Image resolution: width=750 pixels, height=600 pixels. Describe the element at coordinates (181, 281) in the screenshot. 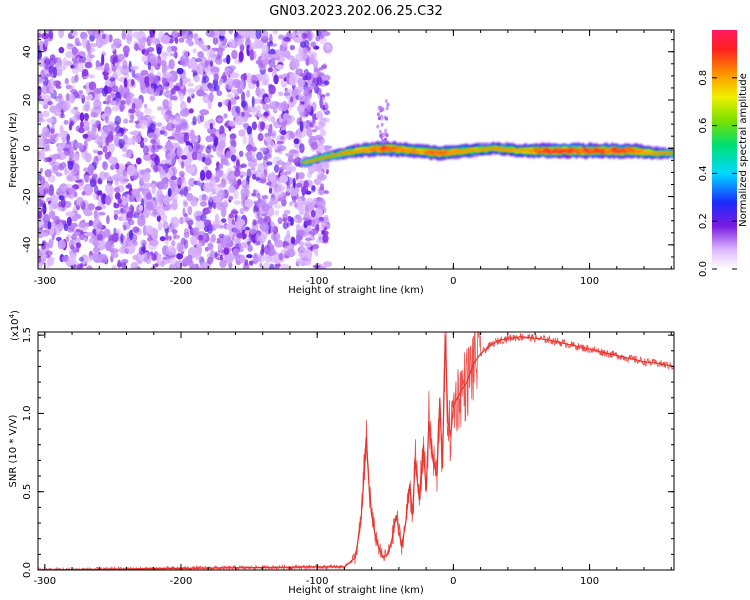

I see `x-tick-label: -200` at that location.